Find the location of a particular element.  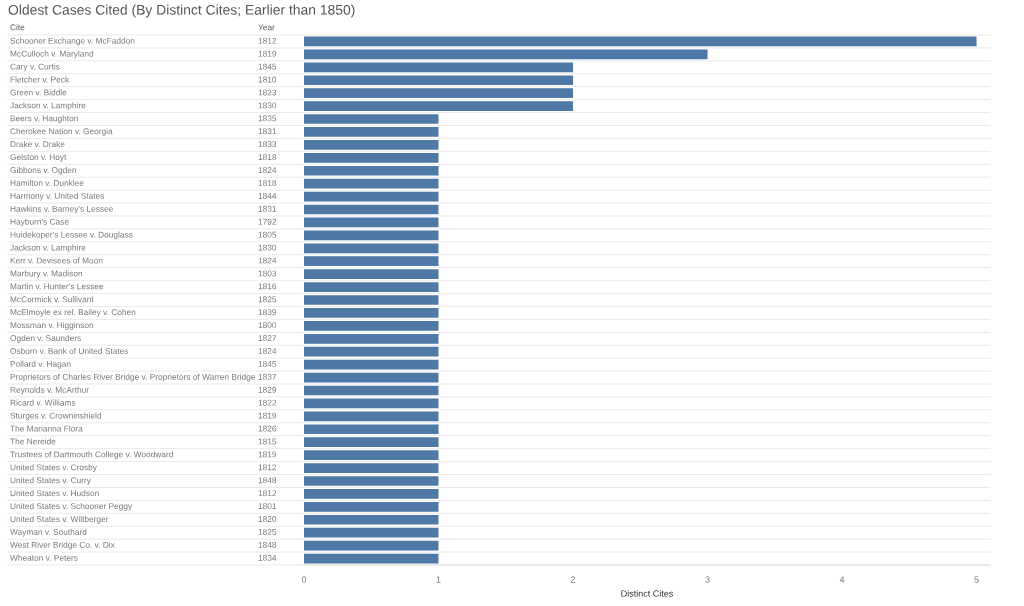

y-tick-label: United States v. Schooner Peggy is located at coordinates (71, 506).